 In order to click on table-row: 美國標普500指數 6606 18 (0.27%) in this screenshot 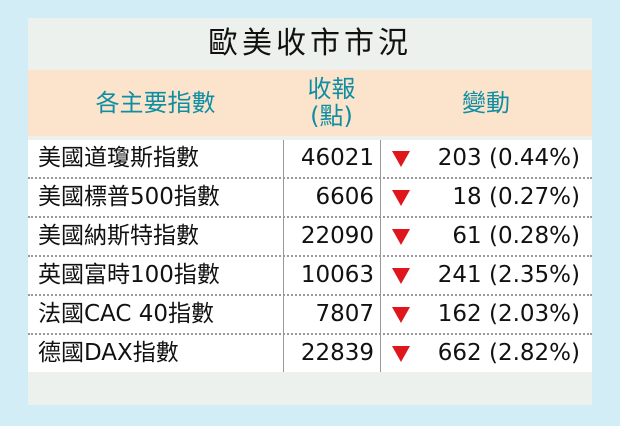, I will do `click(310, 198)`.